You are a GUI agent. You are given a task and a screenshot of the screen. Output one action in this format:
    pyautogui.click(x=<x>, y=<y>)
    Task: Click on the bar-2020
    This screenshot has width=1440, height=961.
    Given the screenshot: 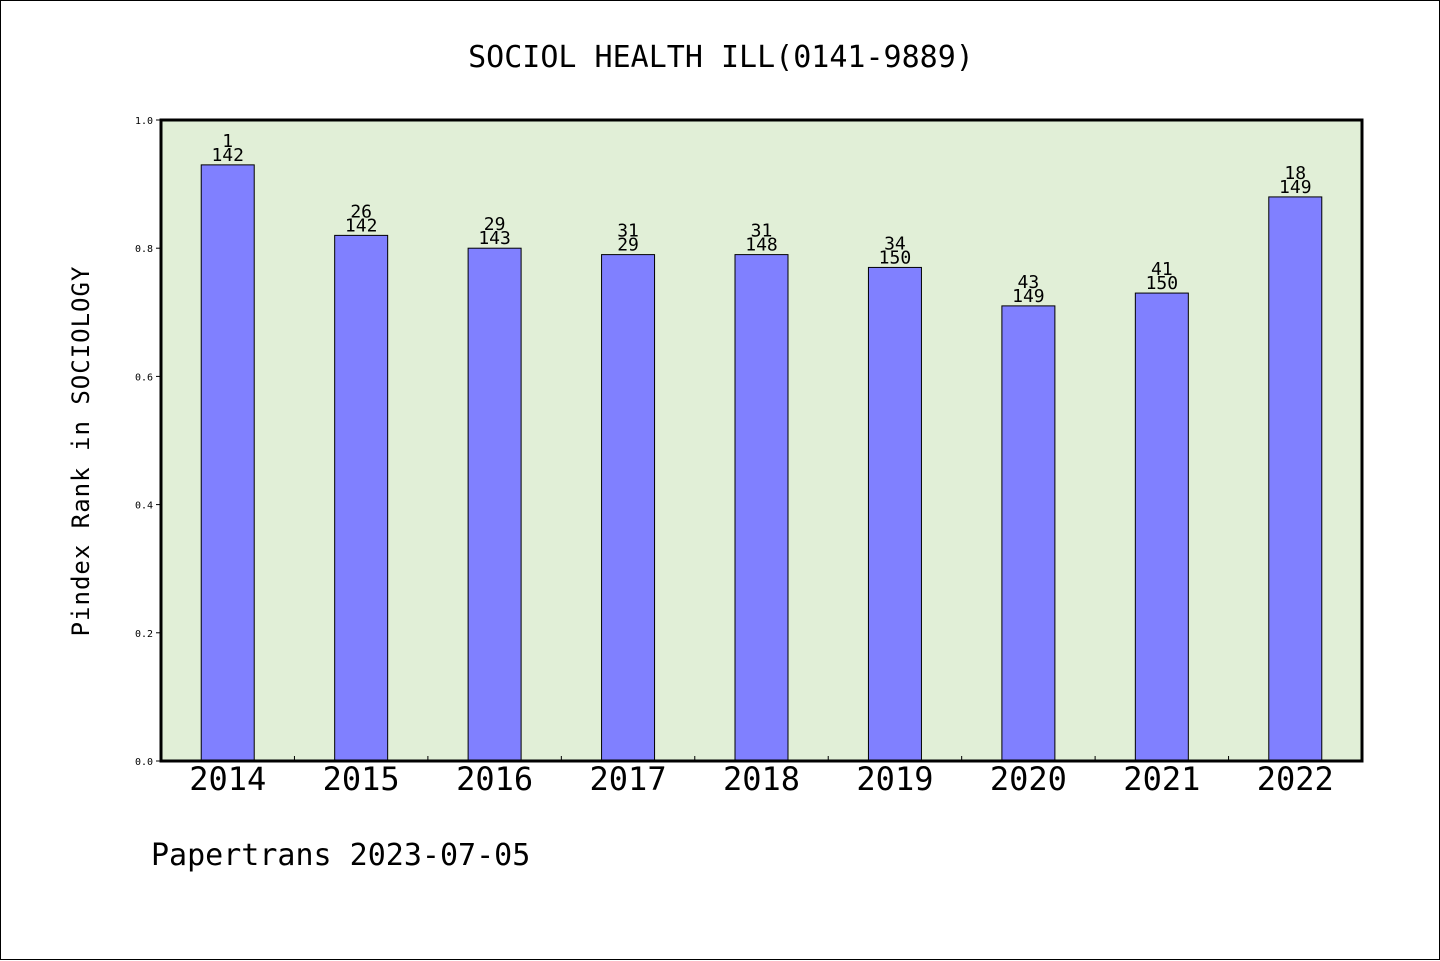 What is the action you would take?
    pyautogui.click(x=1028, y=533)
    